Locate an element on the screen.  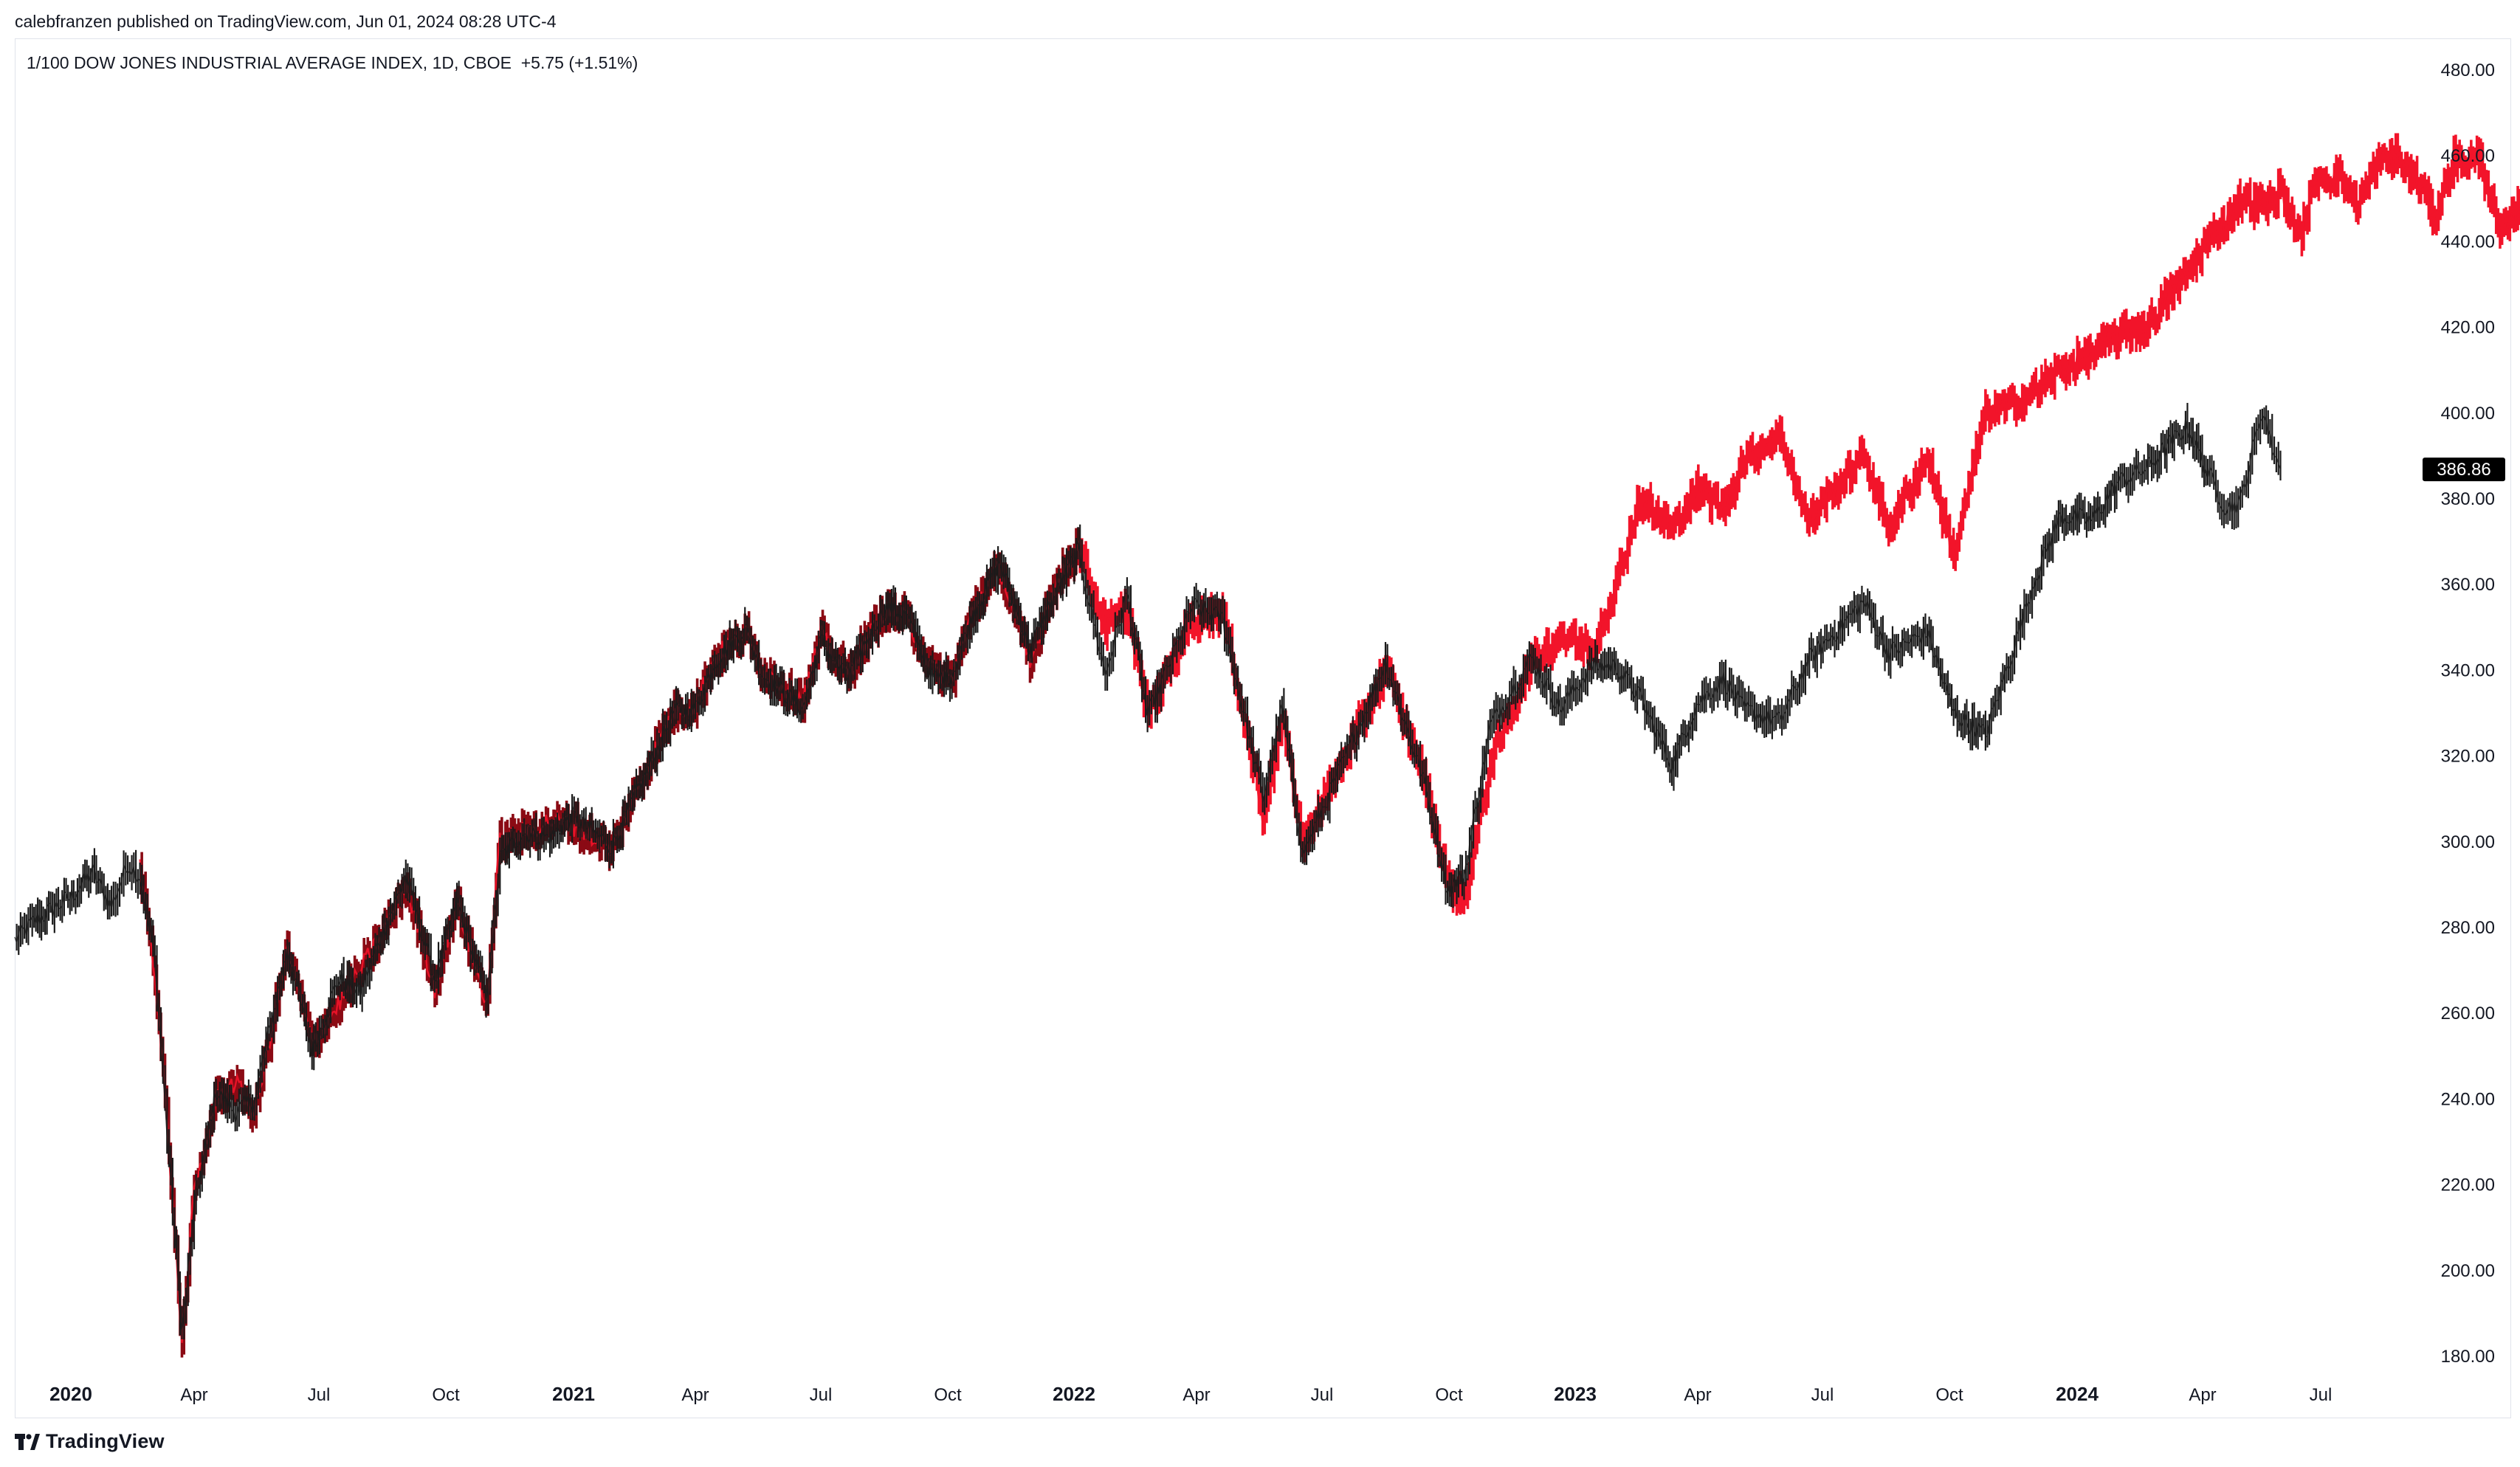
y-tick-label: 180.00 is located at coordinates (2468, 1357).